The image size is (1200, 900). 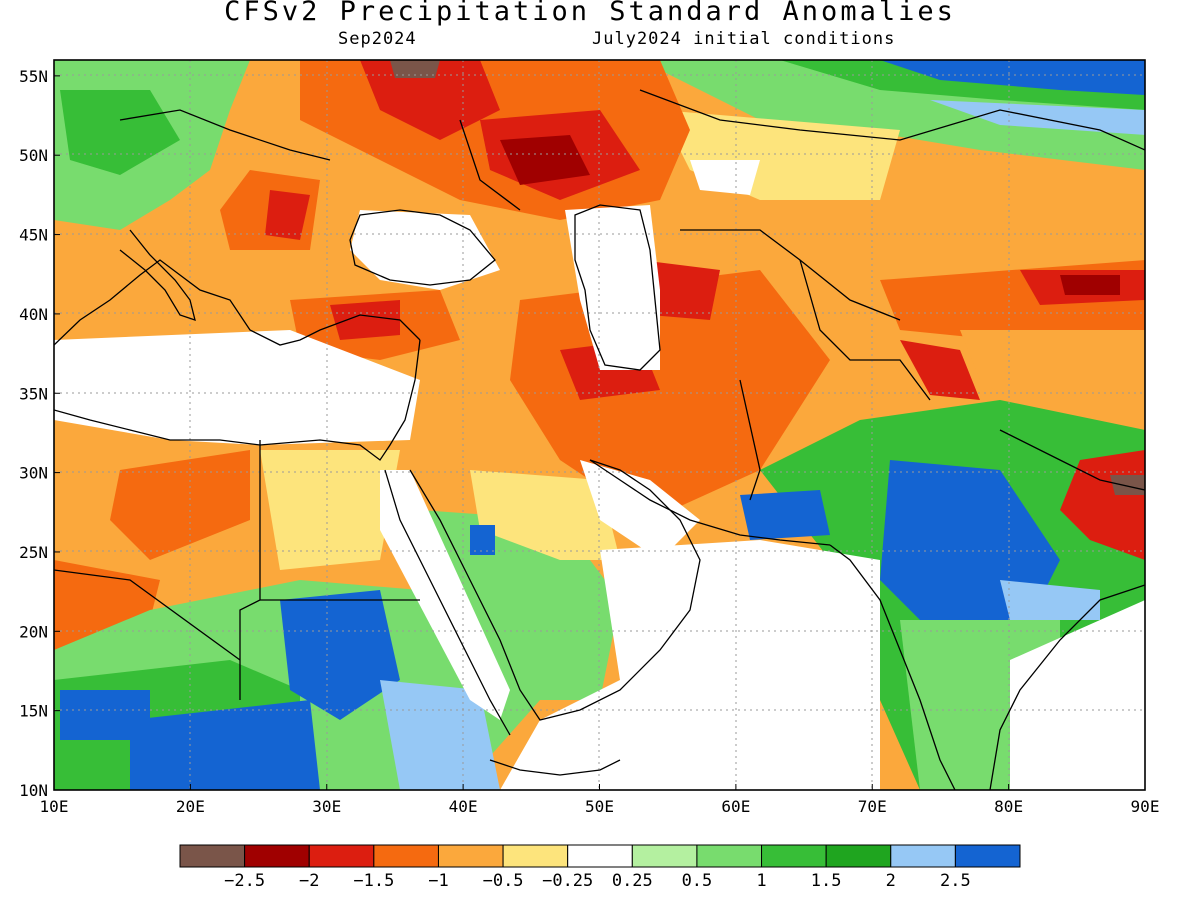 I want to click on bay-of-bengal-mask, so click(x=1077, y=695).